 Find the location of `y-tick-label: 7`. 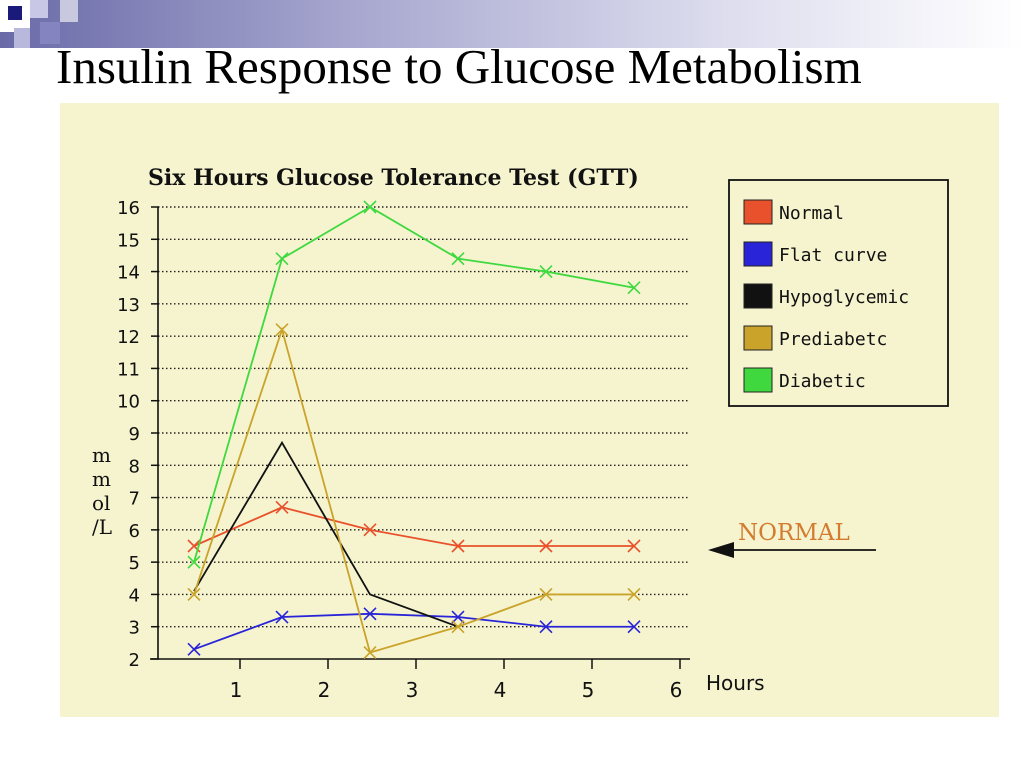

y-tick-label: 7 is located at coordinates (134, 499).